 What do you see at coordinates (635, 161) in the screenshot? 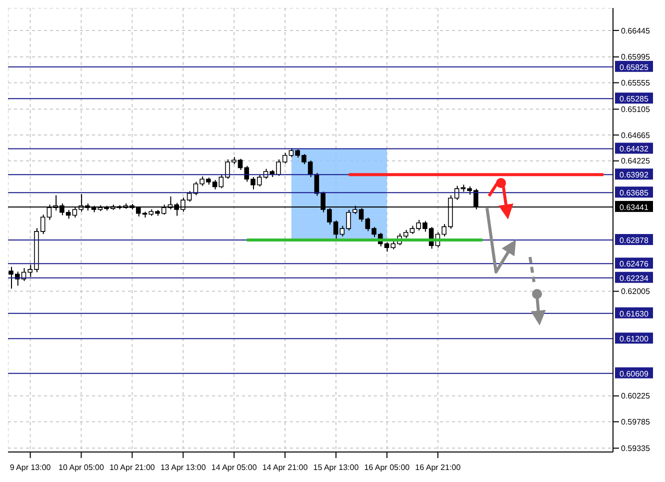
I see `y-tick-label: 0.64225` at bounding box center [635, 161].